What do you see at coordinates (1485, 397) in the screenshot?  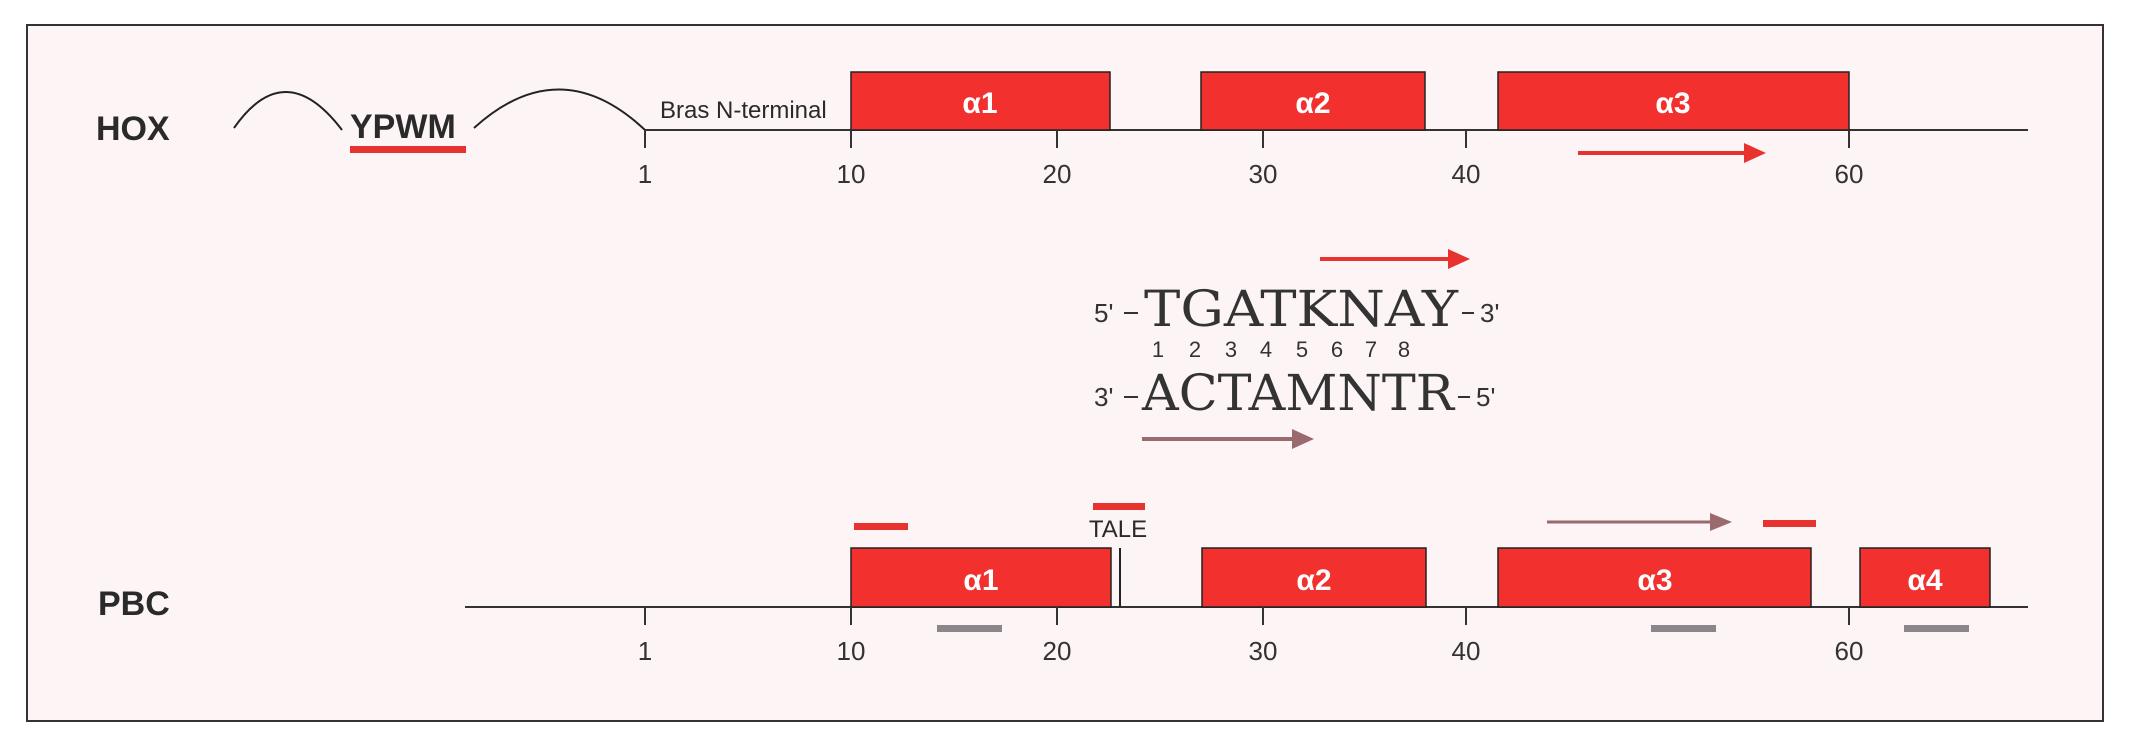 I see `bottom-strand-5prime: 5'` at bounding box center [1485, 397].